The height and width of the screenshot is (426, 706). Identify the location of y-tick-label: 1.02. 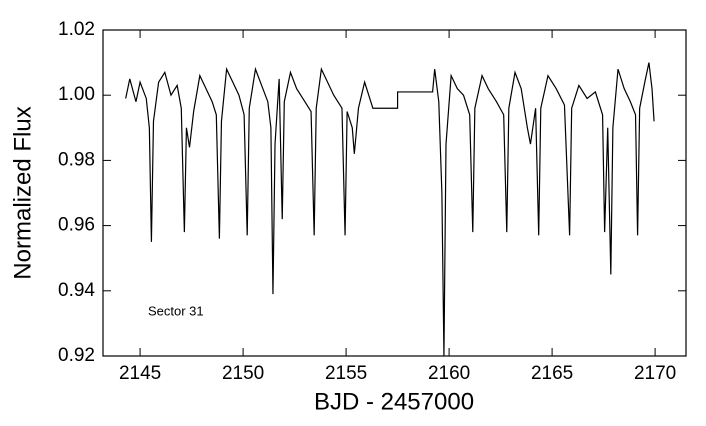
(76, 29).